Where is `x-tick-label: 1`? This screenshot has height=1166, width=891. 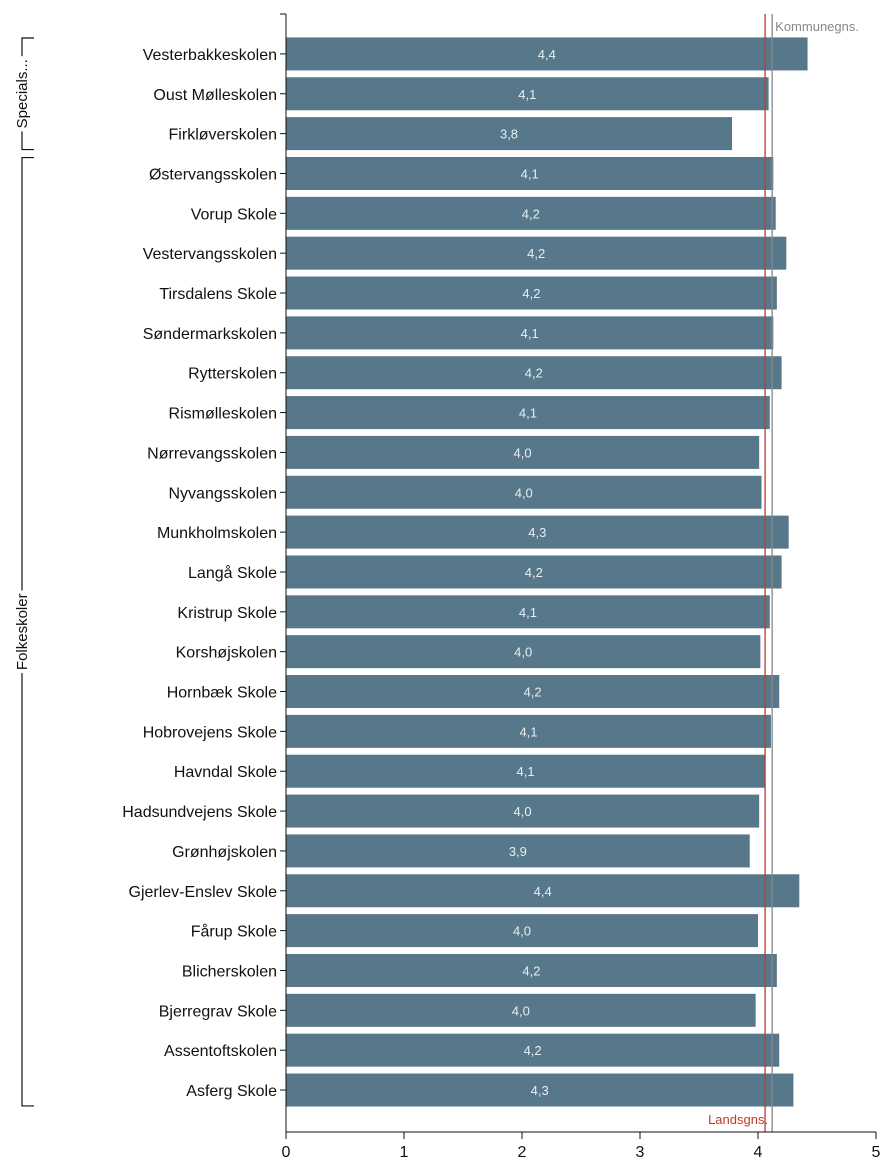
x-tick-label: 1 is located at coordinates (404, 1152).